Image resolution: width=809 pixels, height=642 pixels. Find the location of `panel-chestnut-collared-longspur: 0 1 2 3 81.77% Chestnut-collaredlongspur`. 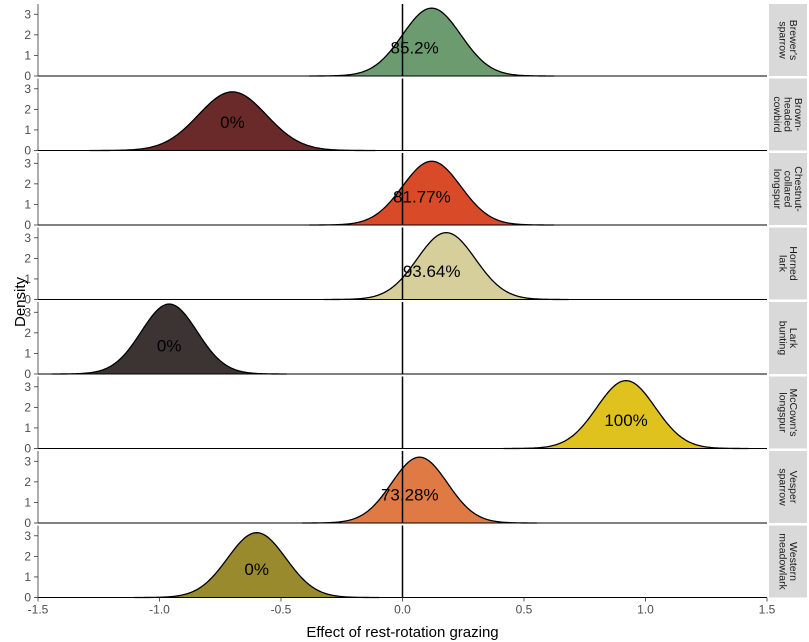

panel-chestnut-collared-longspur: 0 1 2 3 81.77% Chestnut-collaredlongspur is located at coordinates (415, 192).